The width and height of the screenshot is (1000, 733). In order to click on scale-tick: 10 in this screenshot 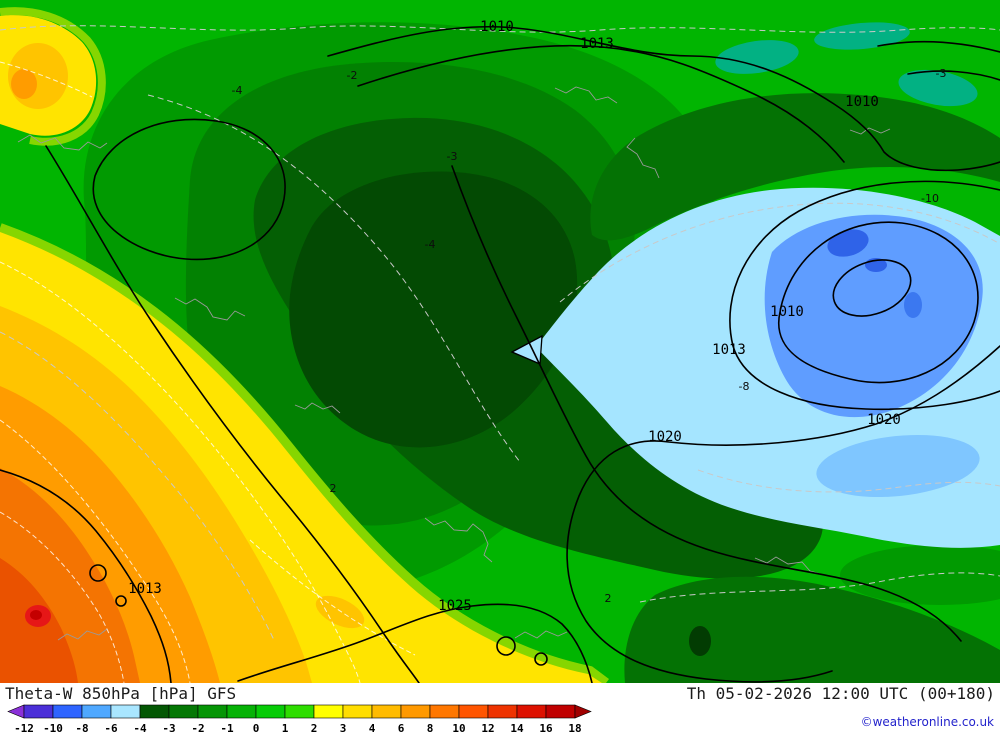, I will do `click(458, 727)`.